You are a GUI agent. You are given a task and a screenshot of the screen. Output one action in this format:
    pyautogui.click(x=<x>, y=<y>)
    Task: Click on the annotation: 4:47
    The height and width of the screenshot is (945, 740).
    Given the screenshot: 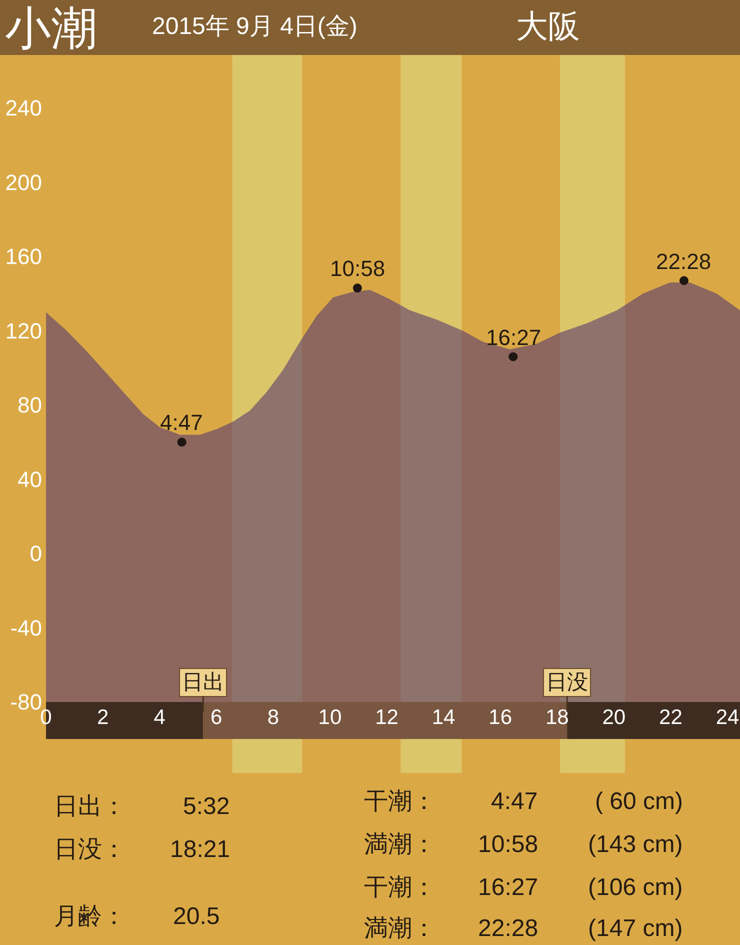 What is the action you would take?
    pyautogui.click(x=181, y=422)
    